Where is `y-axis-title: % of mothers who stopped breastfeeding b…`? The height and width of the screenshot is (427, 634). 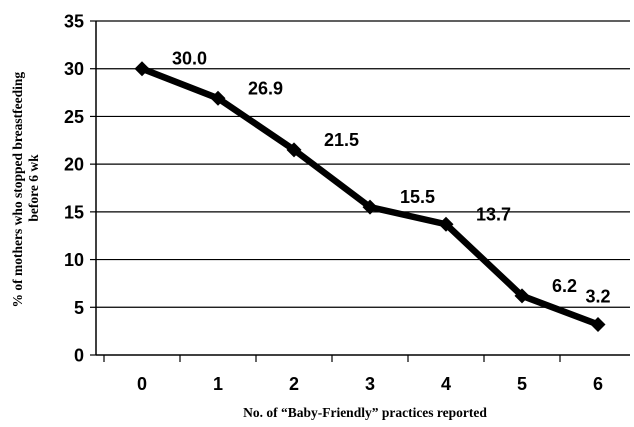
y-axis-title: % of mothers who stopped breastfeeding b… is located at coordinates (25, 188).